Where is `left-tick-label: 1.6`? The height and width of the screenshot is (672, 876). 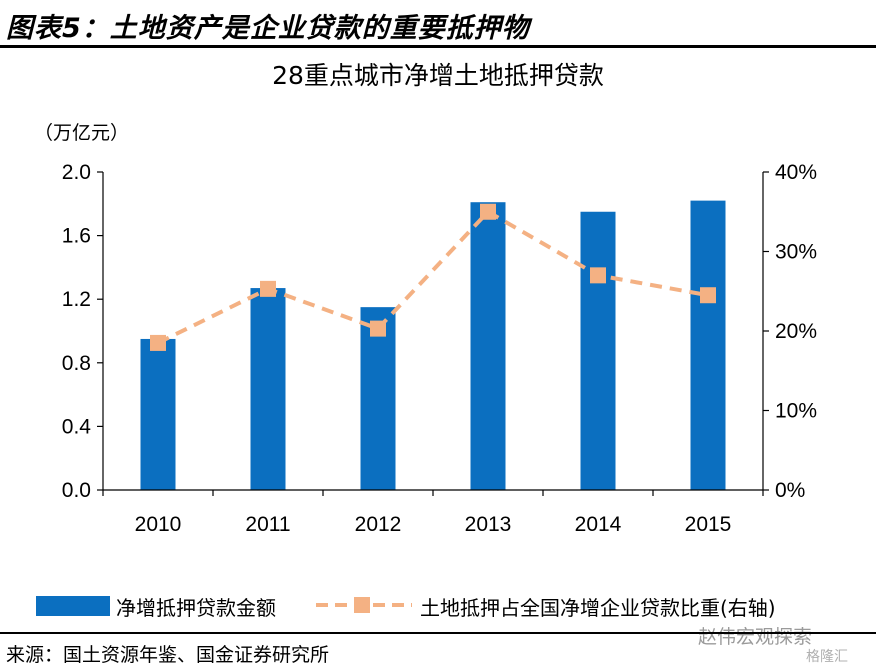
left-tick-label: 1.6 is located at coordinates (76, 236).